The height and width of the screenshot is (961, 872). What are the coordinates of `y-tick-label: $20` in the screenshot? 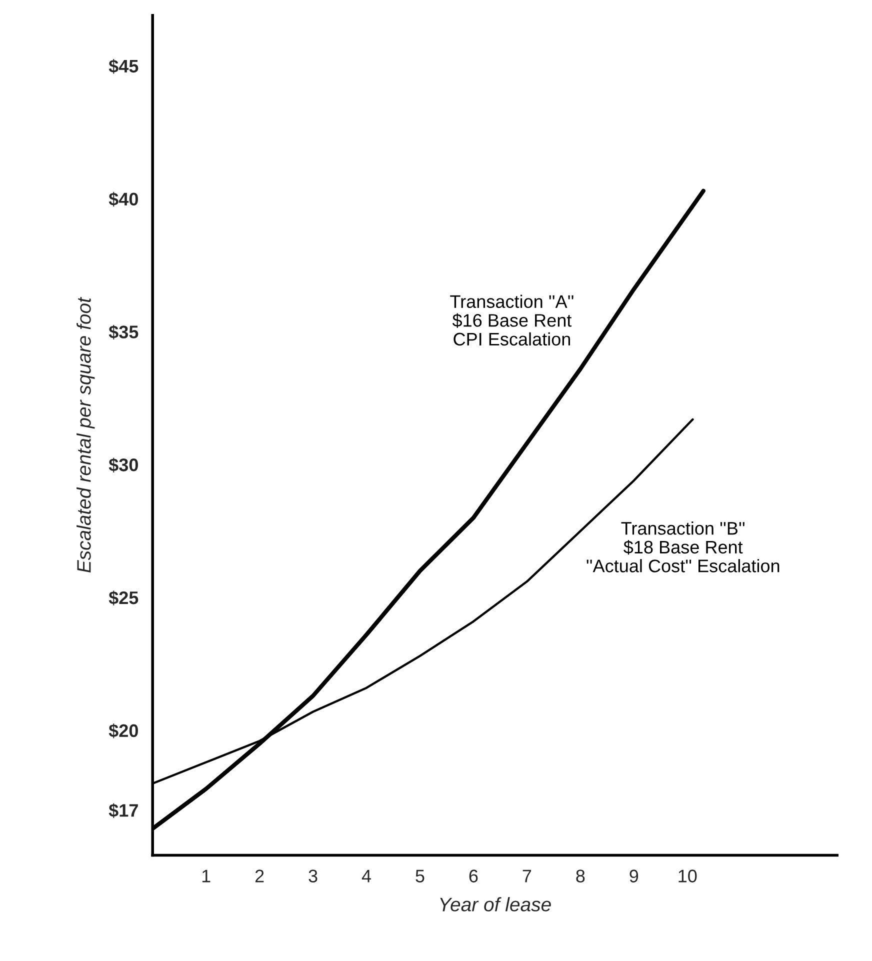 It's located at (123, 731).